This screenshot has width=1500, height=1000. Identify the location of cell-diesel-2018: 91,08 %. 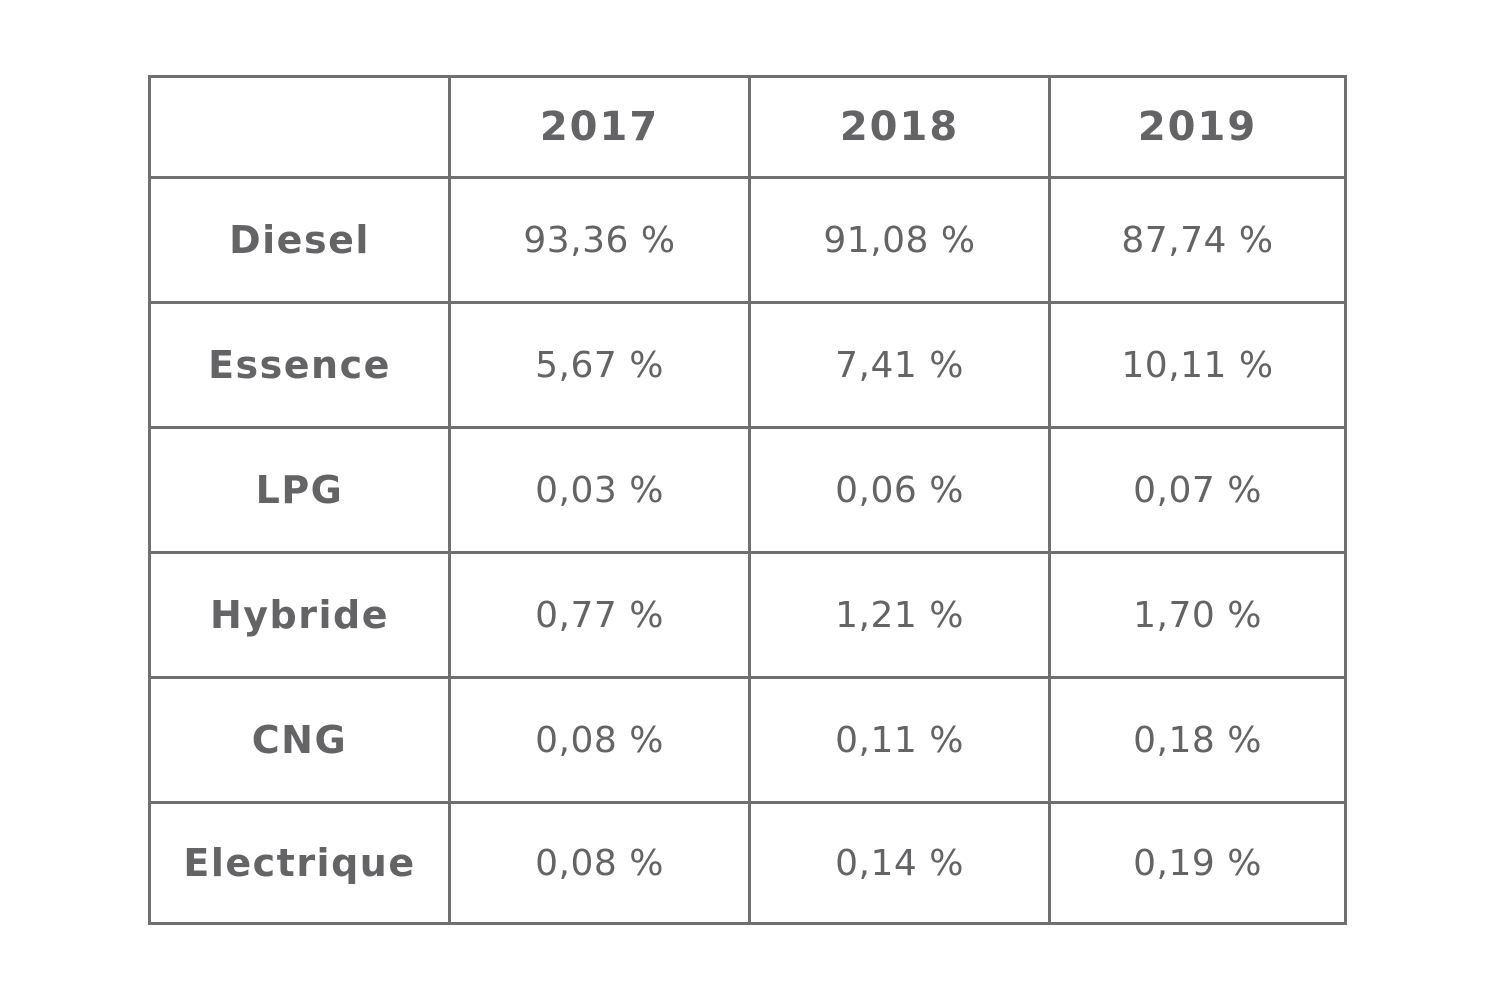
(899, 240).